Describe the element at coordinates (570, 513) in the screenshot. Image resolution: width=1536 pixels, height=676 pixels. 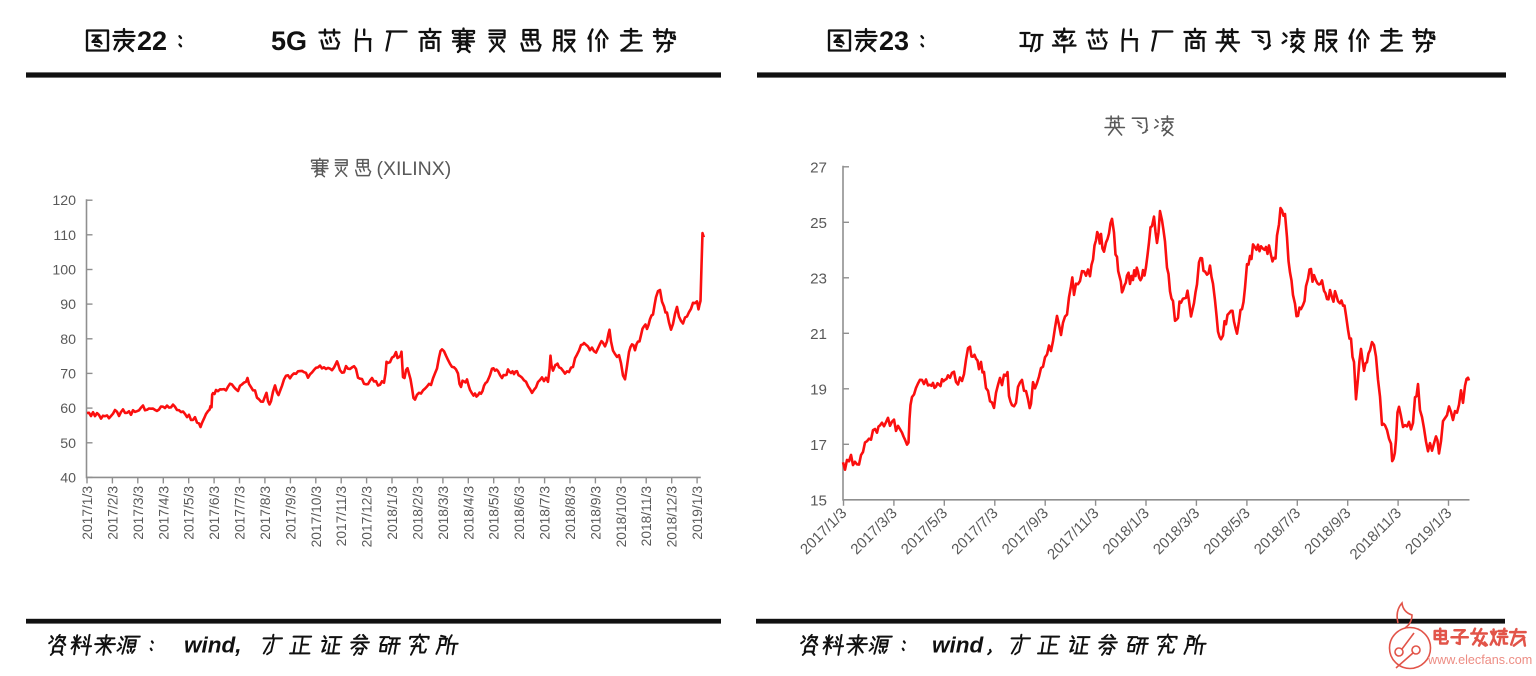
I see `svg-text: 2018/8/3` at that location.